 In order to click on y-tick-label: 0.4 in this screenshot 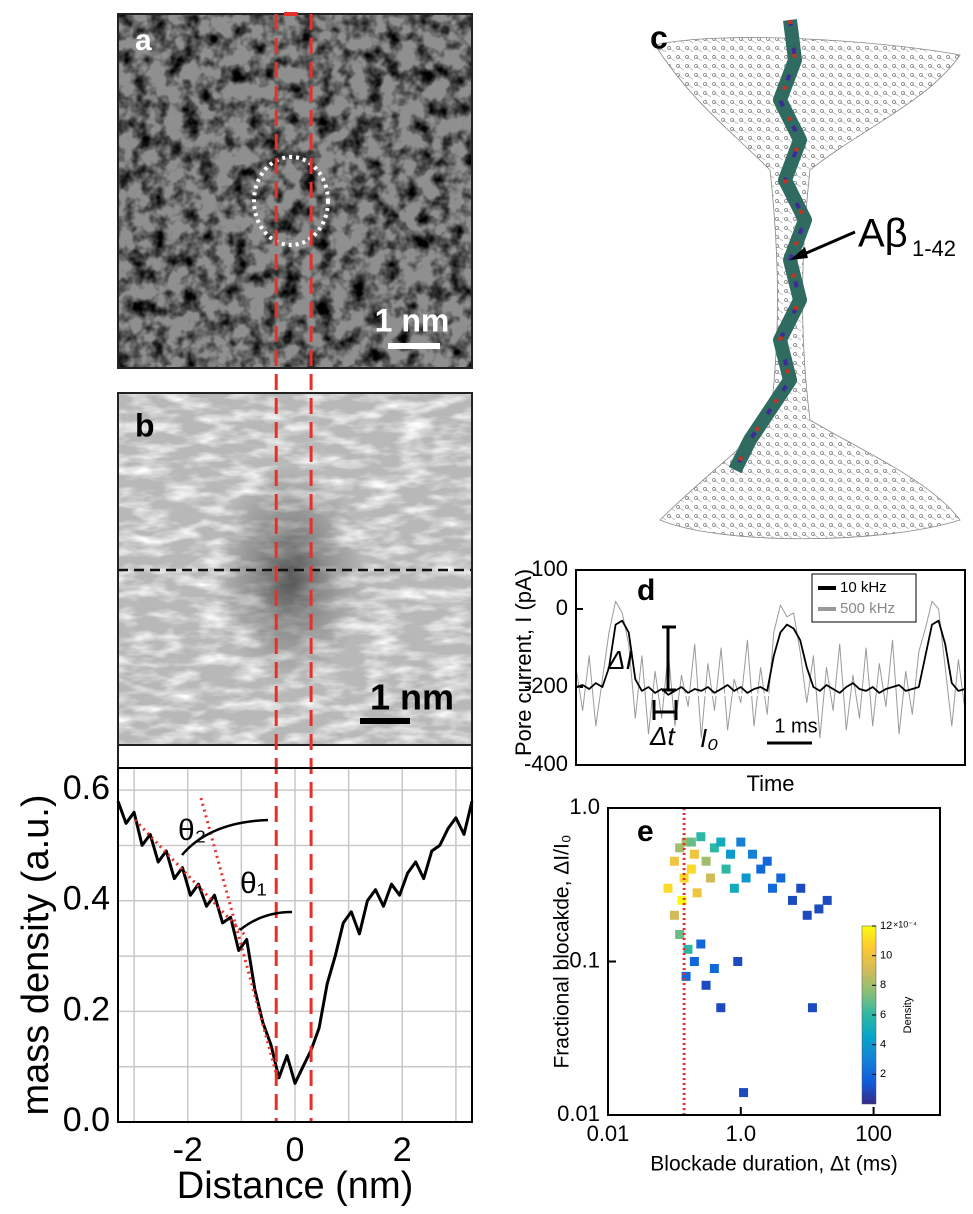, I will do `click(86, 899)`.